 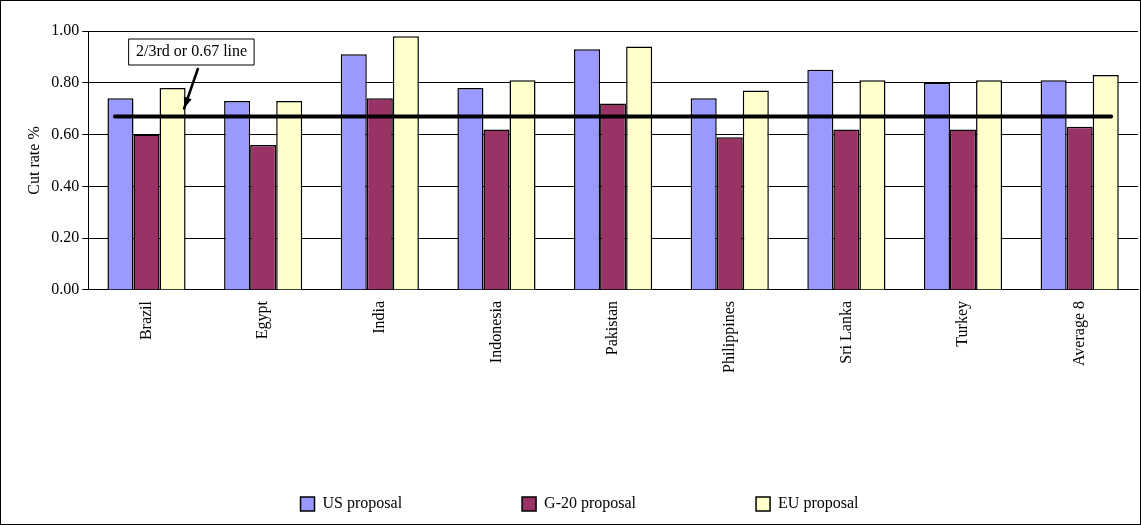 I want to click on y-tick-label: 0.60, so click(x=65, y=133).